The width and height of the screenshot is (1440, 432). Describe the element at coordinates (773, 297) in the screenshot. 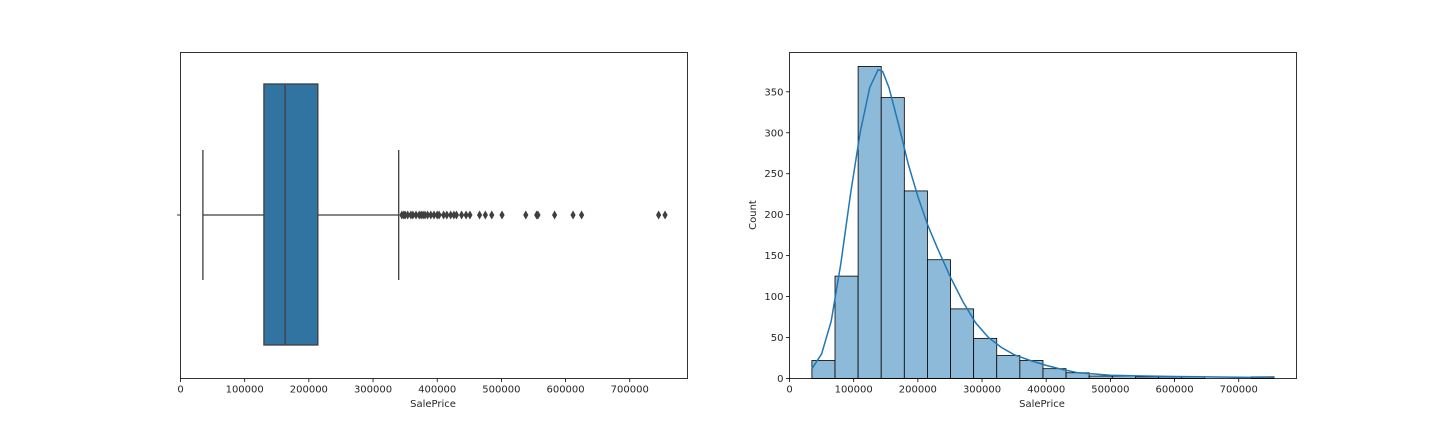

I see `y-tick-label: 100` at that location.